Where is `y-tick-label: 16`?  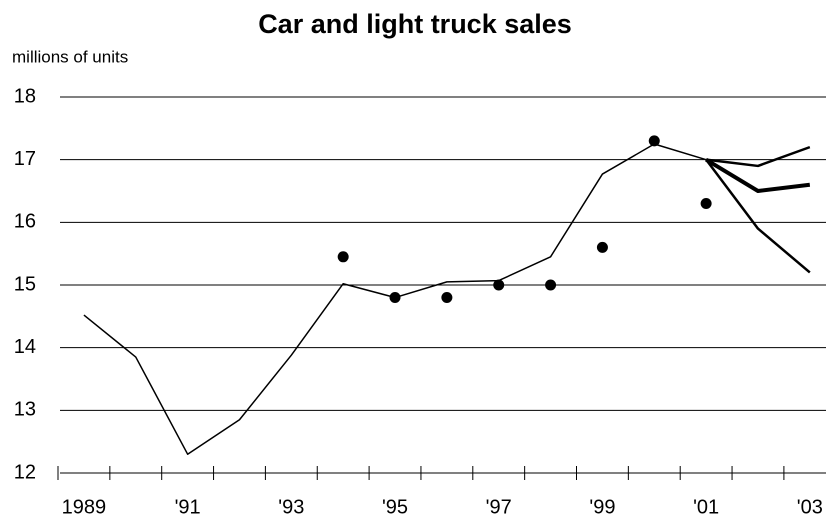 y-tick-label: 16 is located at coordinates (25, 222).